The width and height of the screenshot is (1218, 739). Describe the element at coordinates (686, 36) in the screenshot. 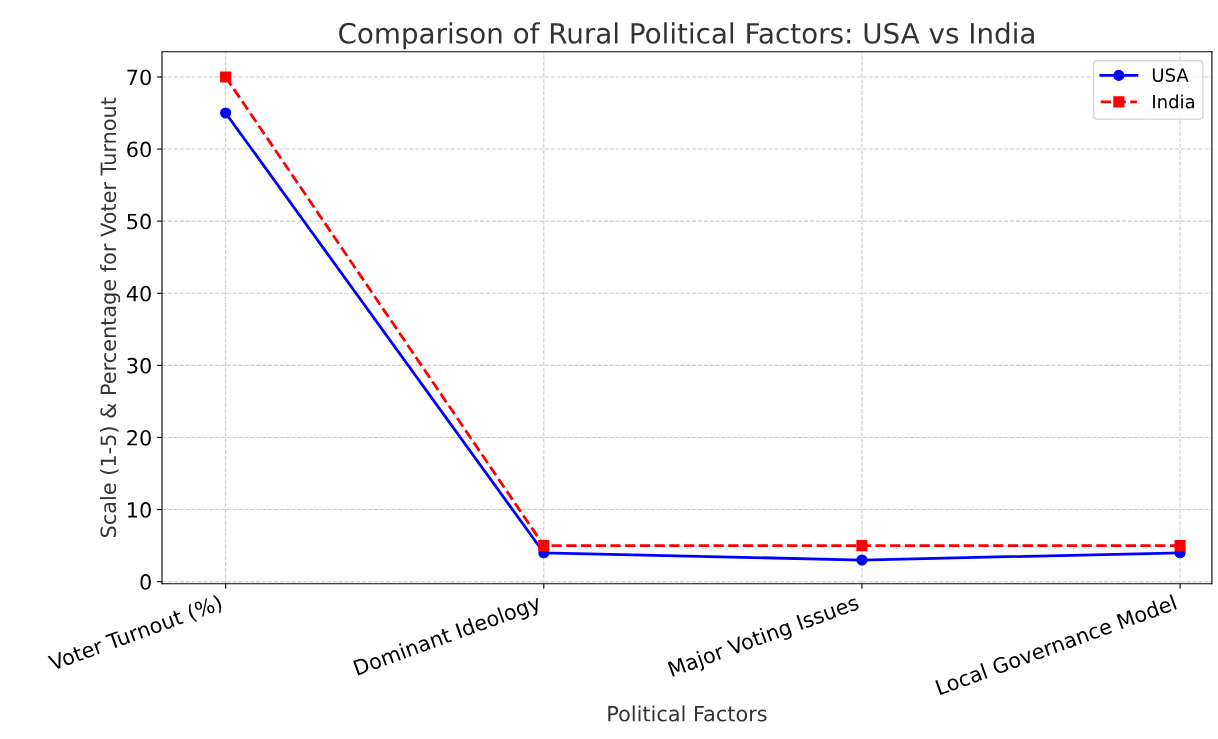

I see `chart-title: Comparison of Rural Political Factors: USA vs India` at that location.